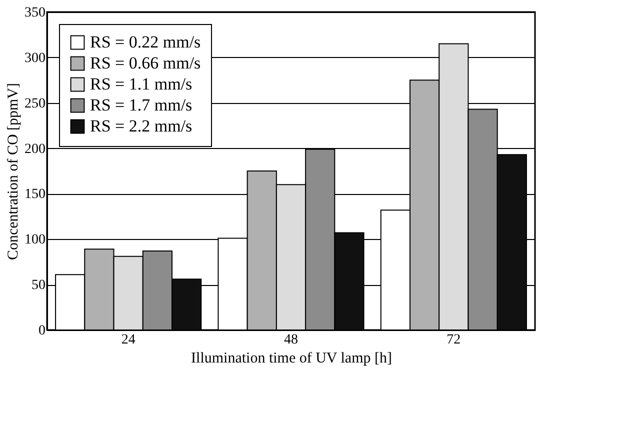 The width and height of the screenshot is (632, 443). Describe the element at coordinates (39, 286) in the screenshot. I see `y-tick-label: 50` at that location.